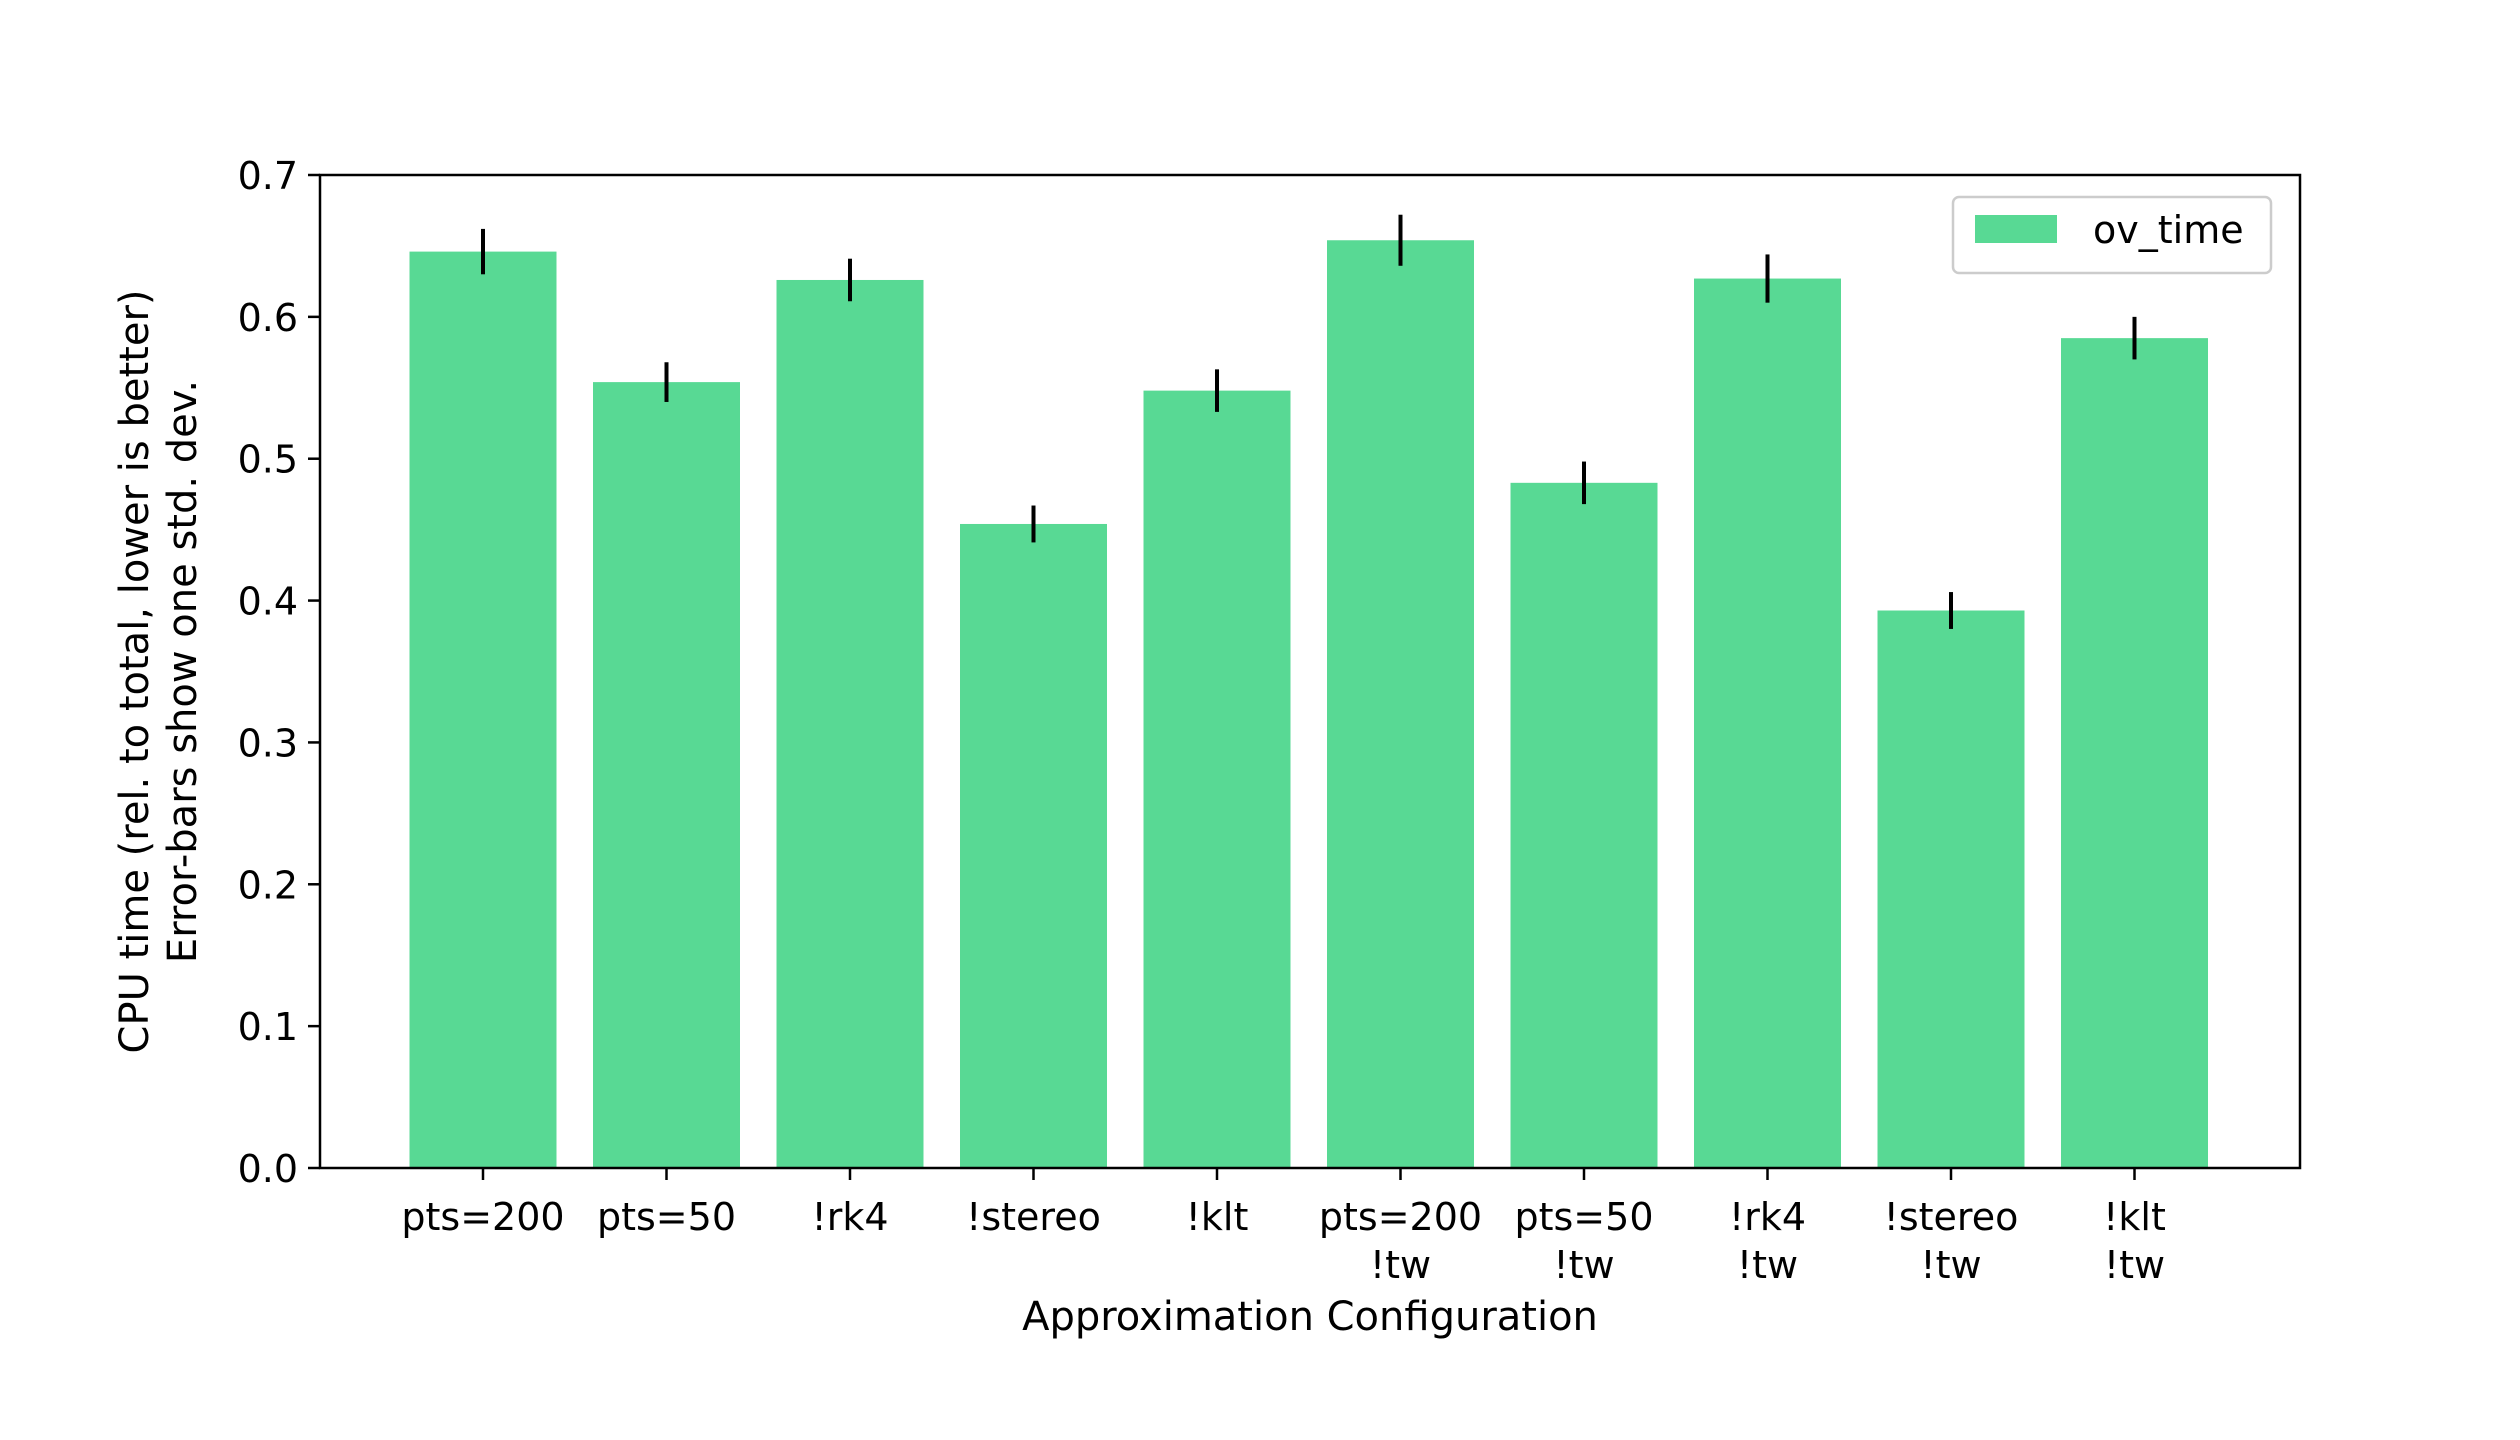 This screenshot has height=1440, width=2520. I want to click on y-tick-label: 0.4, so click(268, 602).